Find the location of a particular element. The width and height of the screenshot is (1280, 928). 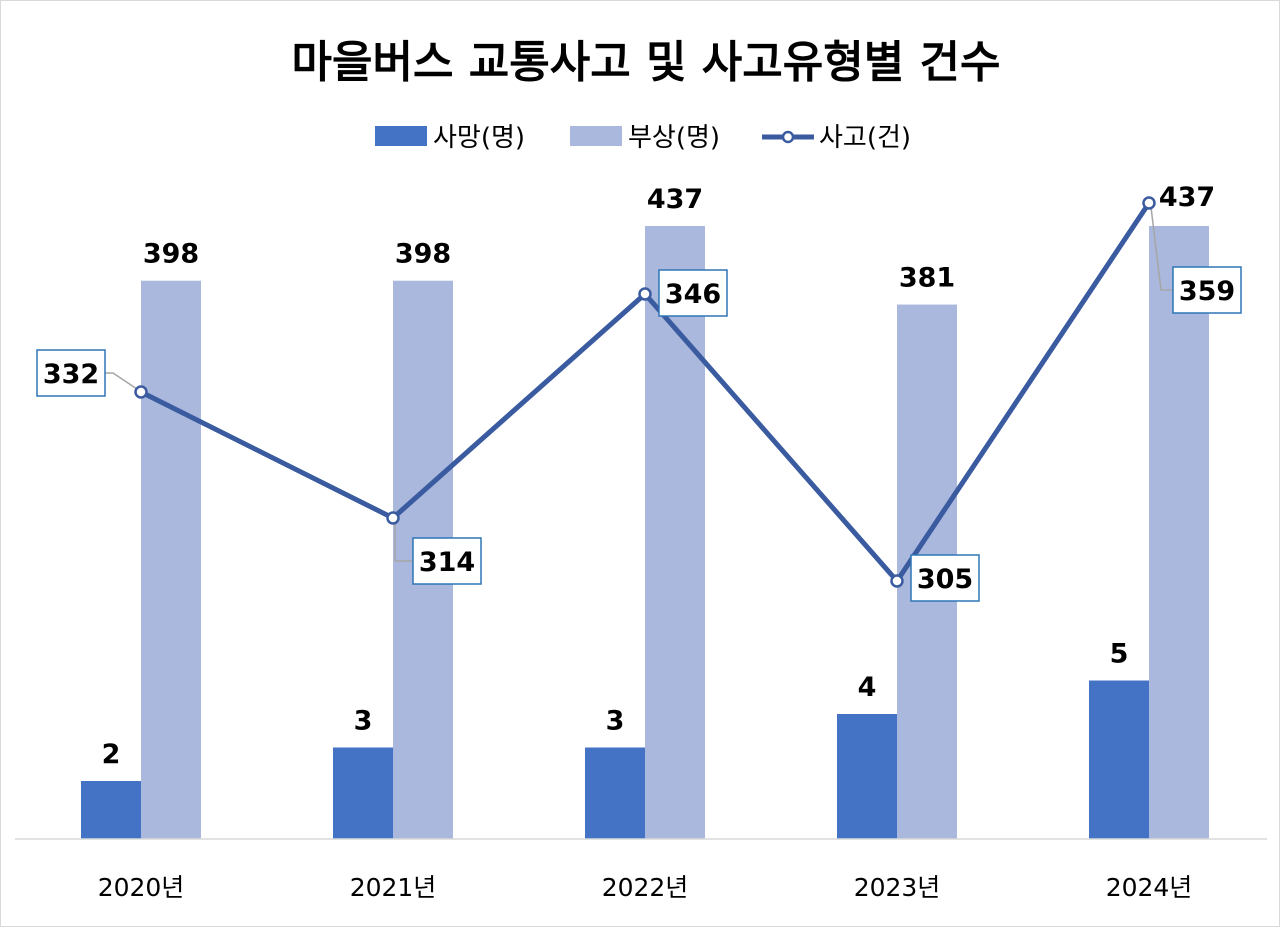

category-labels-group: 2020년 2021년 2022년 2023년 2024년 is located at coordinates (645, 887).